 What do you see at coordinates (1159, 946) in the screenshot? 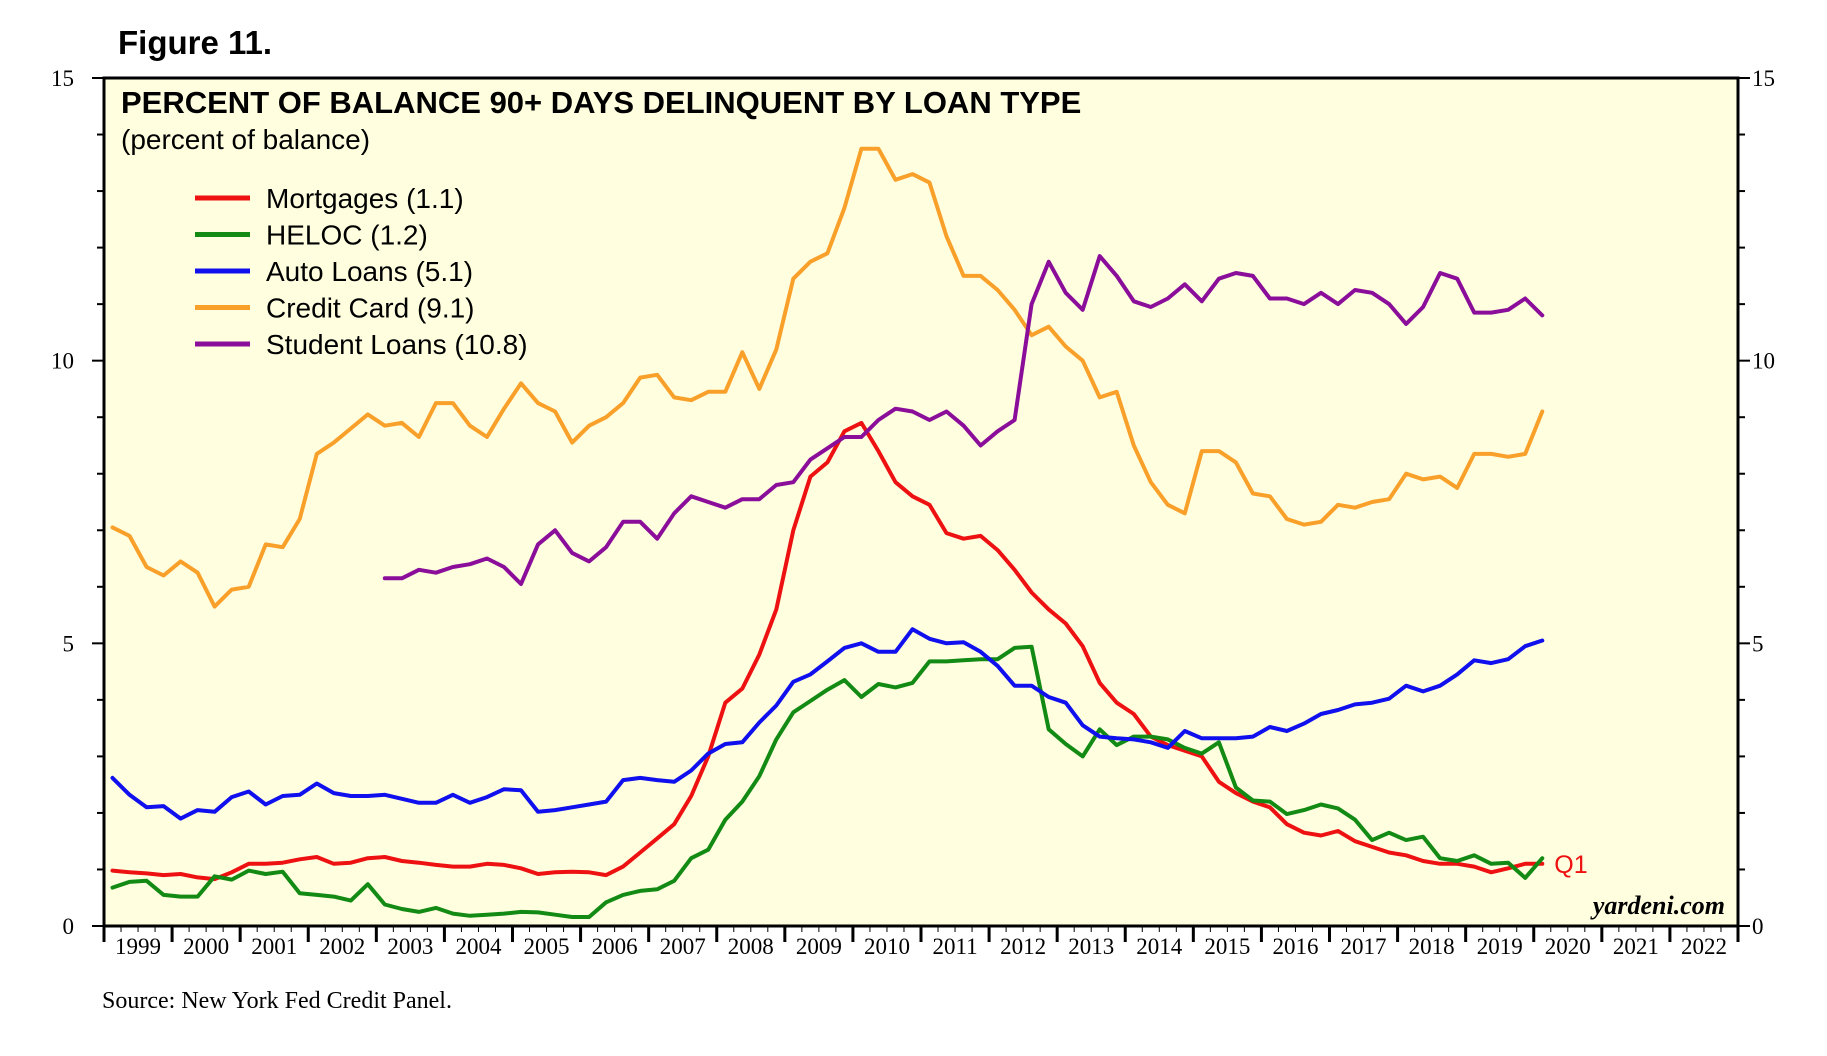
I see `x-tick-label: 2014` at bounding box center [1159, 946].